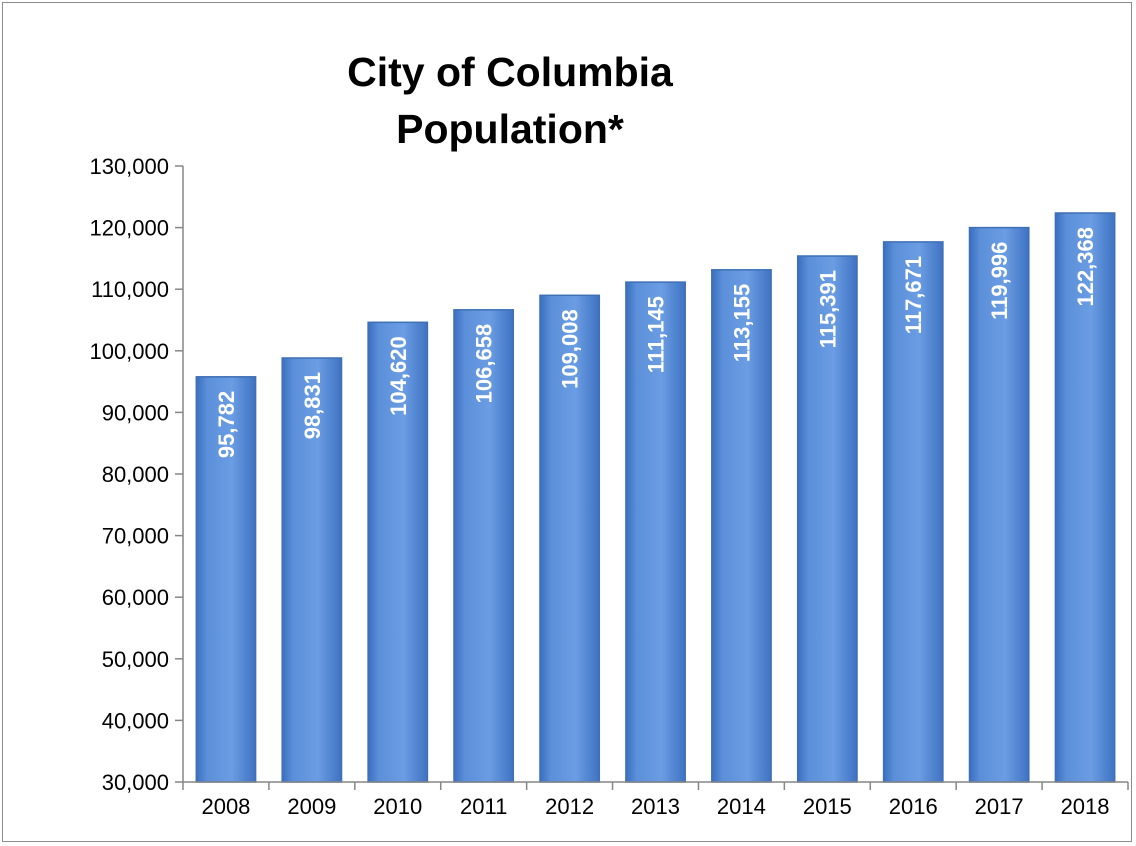  I want to click on x-tick-label: 2008, so click(225, 806).